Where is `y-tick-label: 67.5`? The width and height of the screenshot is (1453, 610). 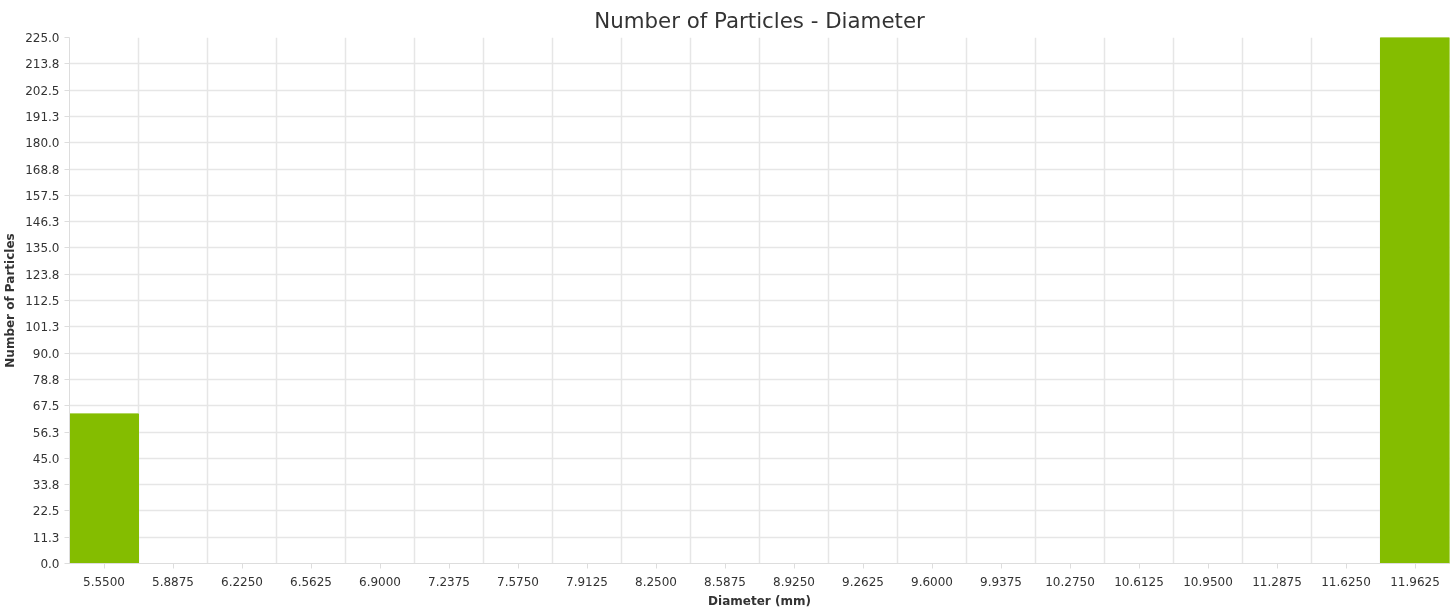
y-tick-label: 67.5 is located at coordinates (46, 406).